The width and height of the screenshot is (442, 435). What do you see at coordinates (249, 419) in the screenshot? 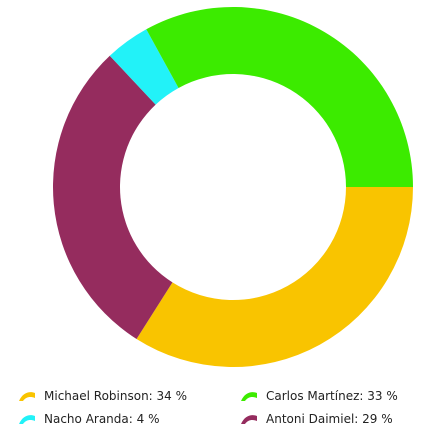
I see `legend-swatch-antoni-daimiel` at bounding box center [249, 419].